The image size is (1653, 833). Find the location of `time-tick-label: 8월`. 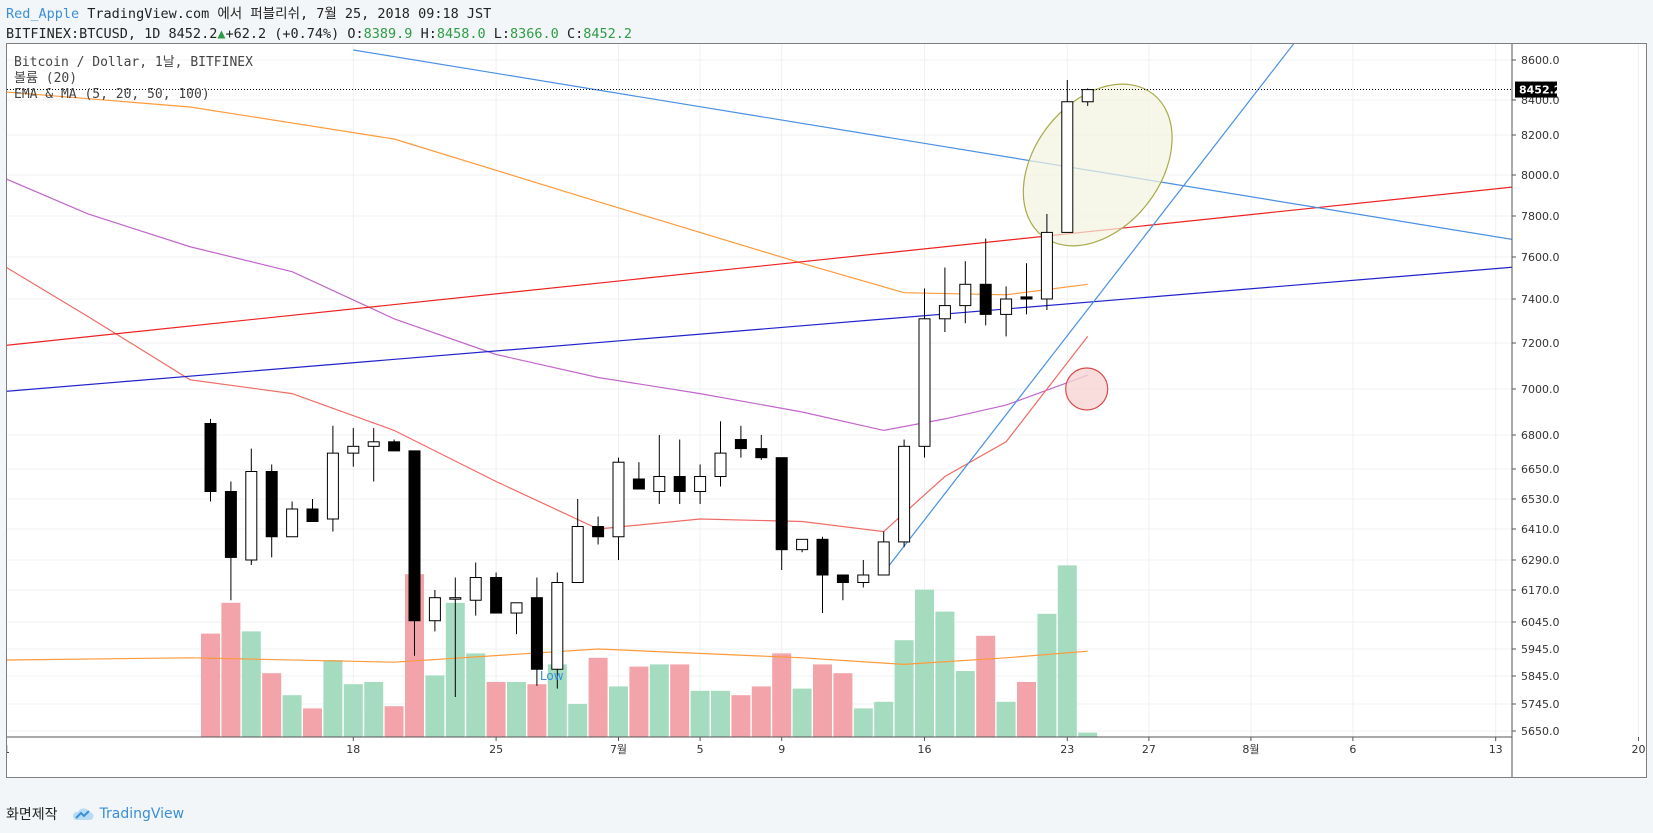

time-tick-label: 8월 is located at coordinates (1250, 749).